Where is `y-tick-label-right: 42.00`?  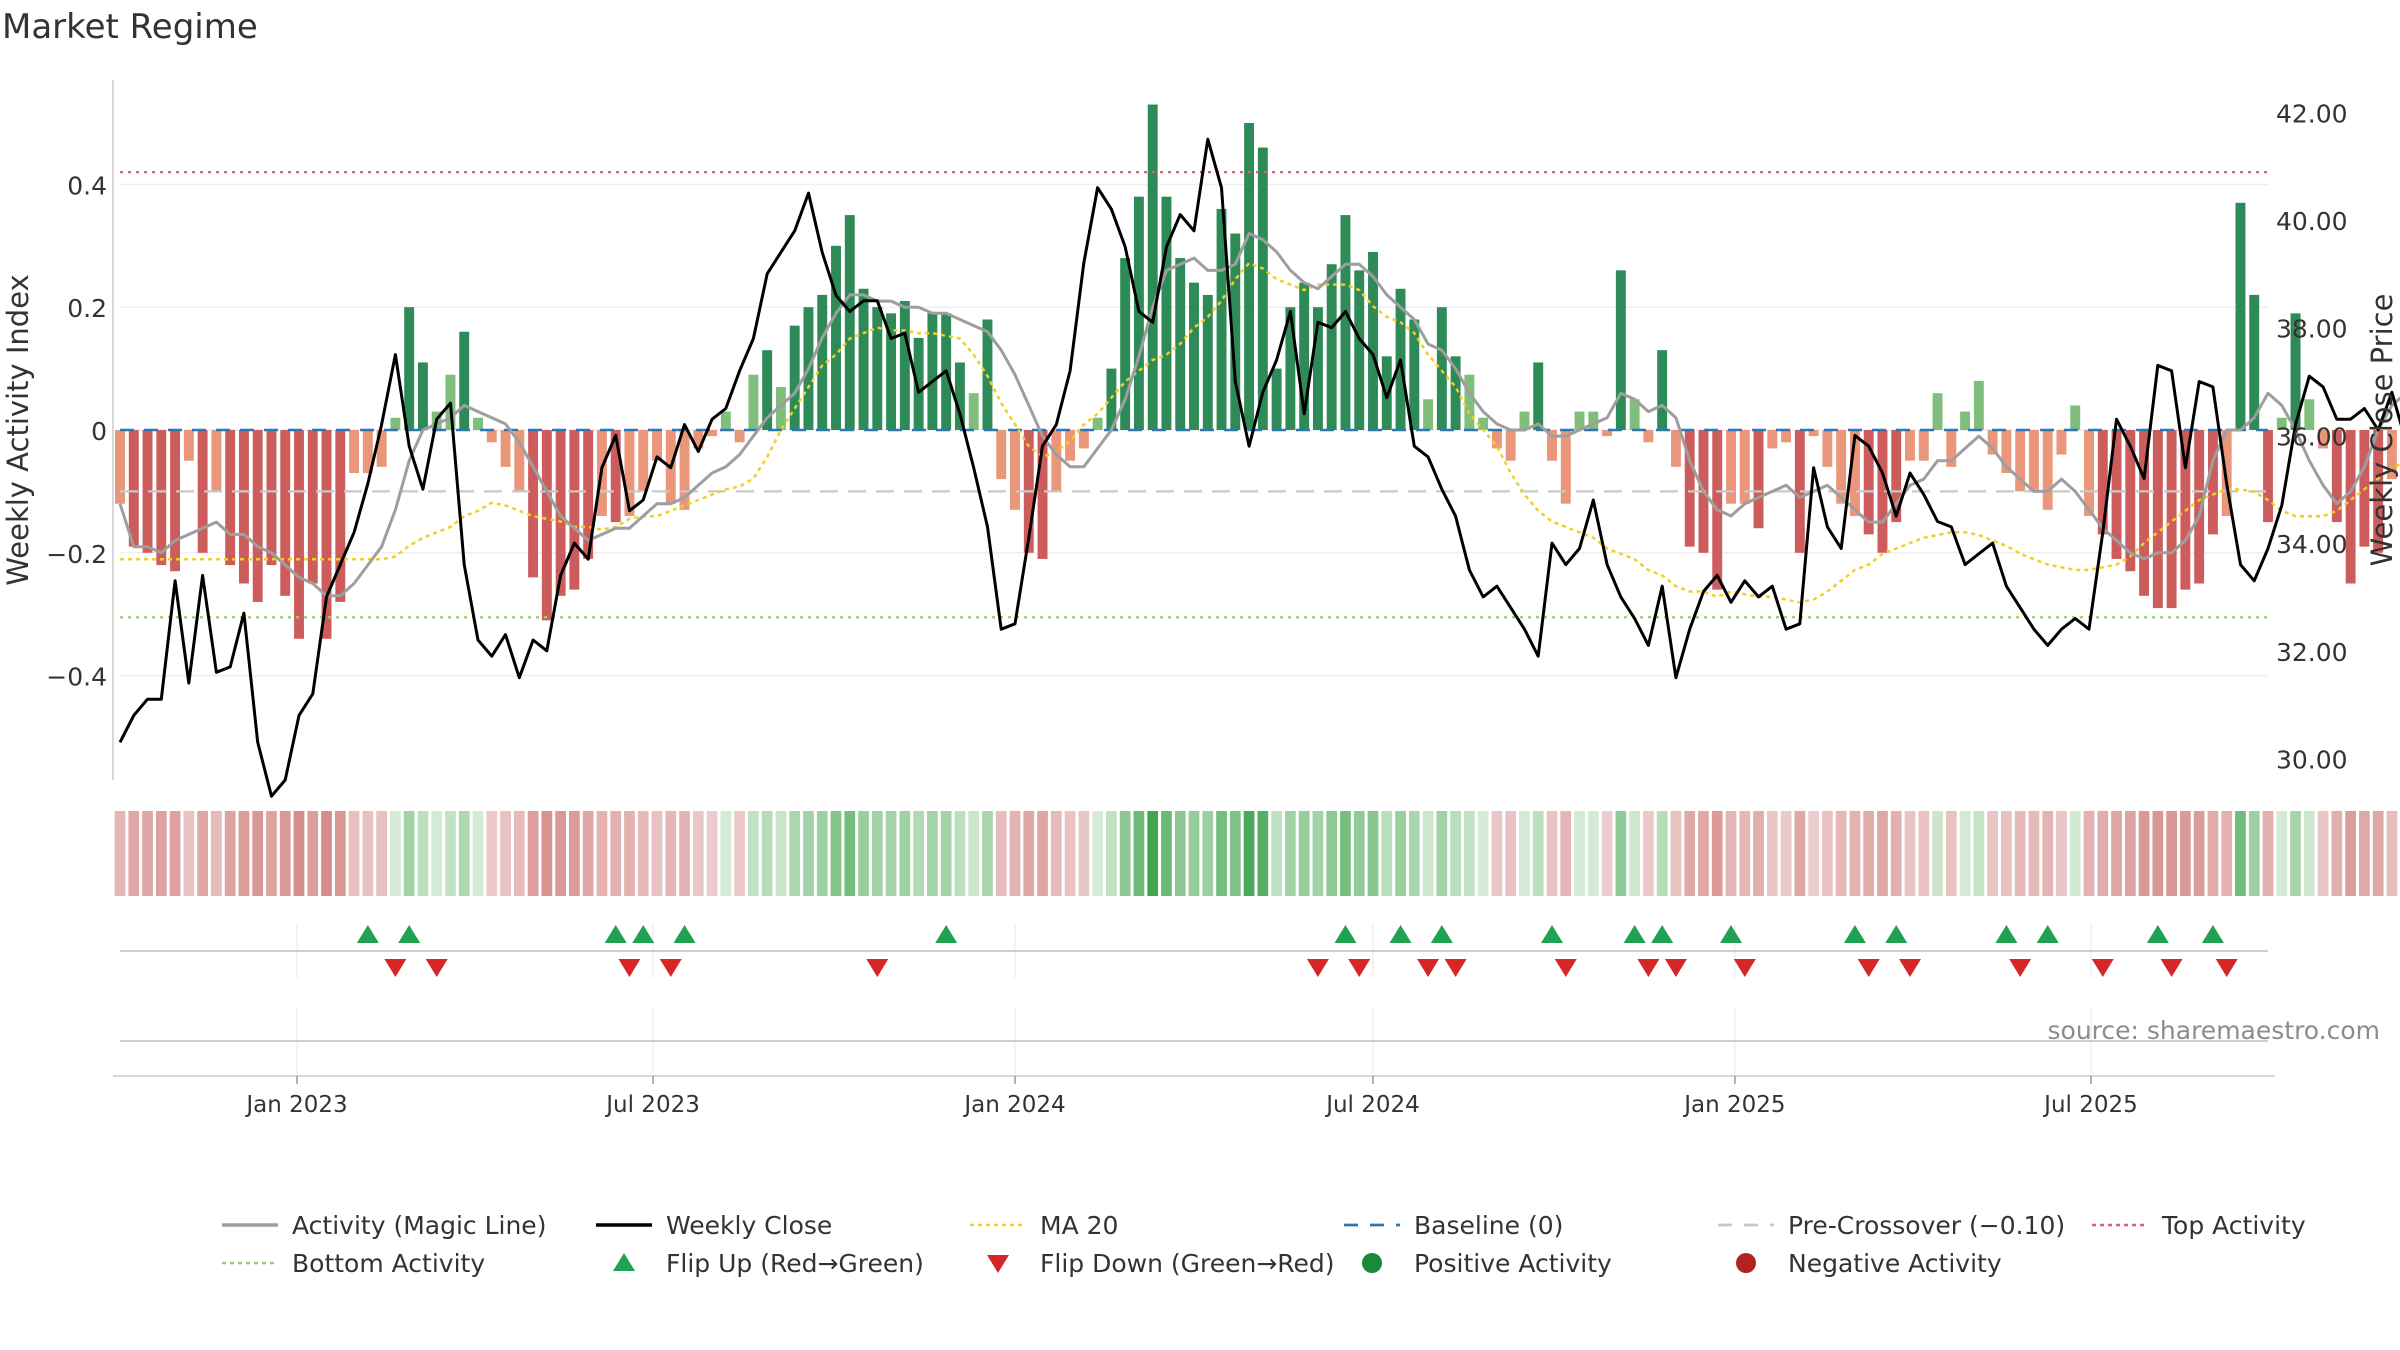 y-tick-label-right: 42.00 is located at coordinates (2312, 113).